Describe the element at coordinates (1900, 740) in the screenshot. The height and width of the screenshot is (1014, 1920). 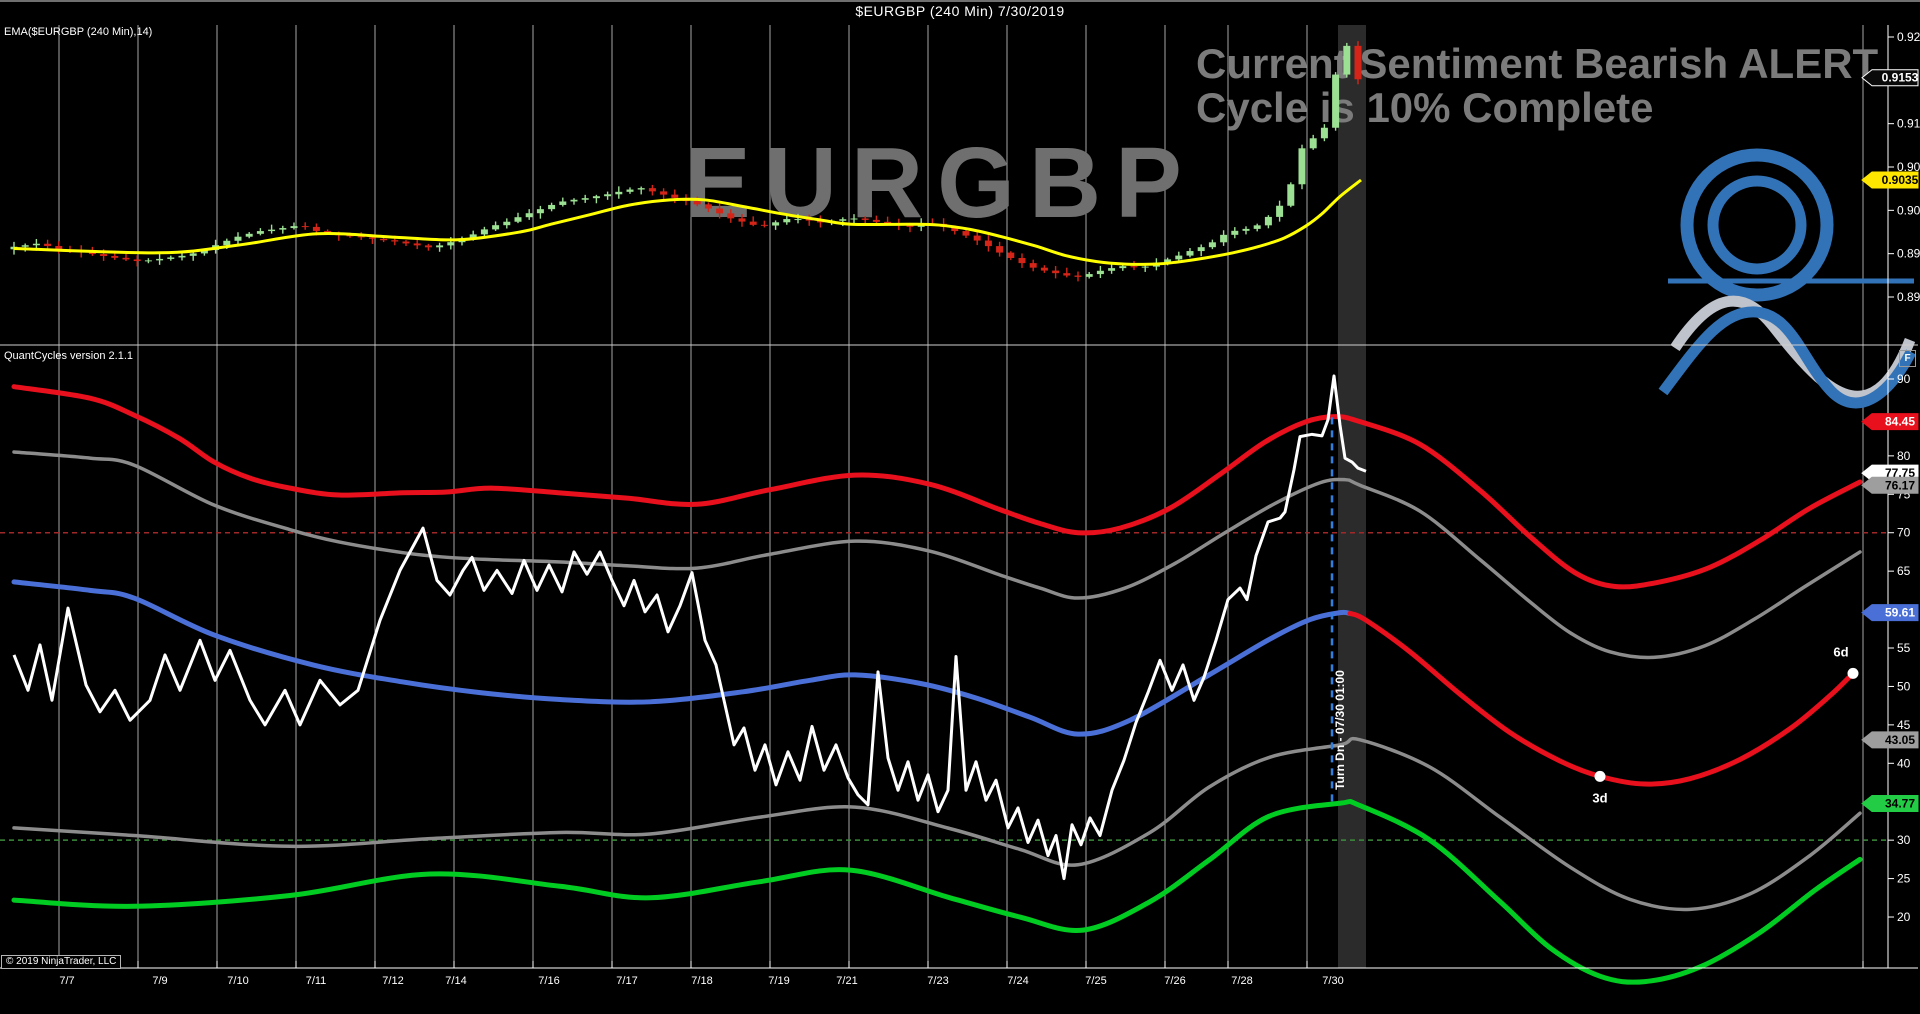
I see `cycle-marker-43.05-text: 43.05` at that location.